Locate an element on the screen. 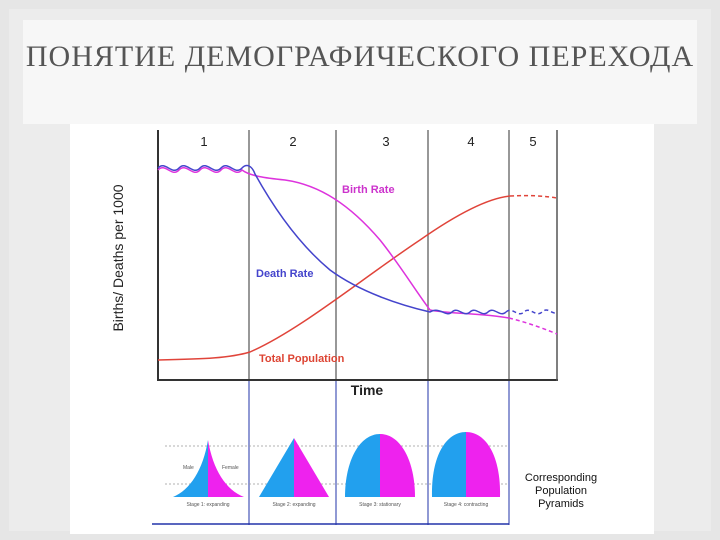 The width and height of the screenshot is (720, 540). pyramids-caption-line: Population is located at coordinates (561, 491).